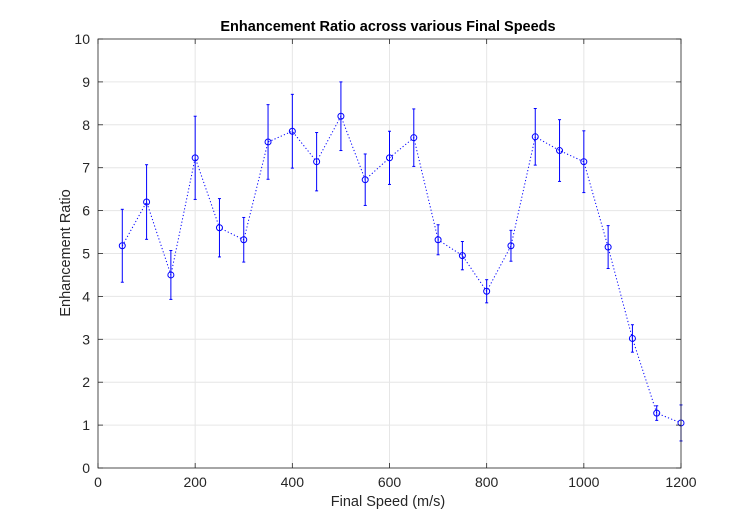 The image size is (751, 525). What do you see at coordinates (86, 468) in the screenshot?
I see `y-tick-label: 0` at bounding box center [86, 468].